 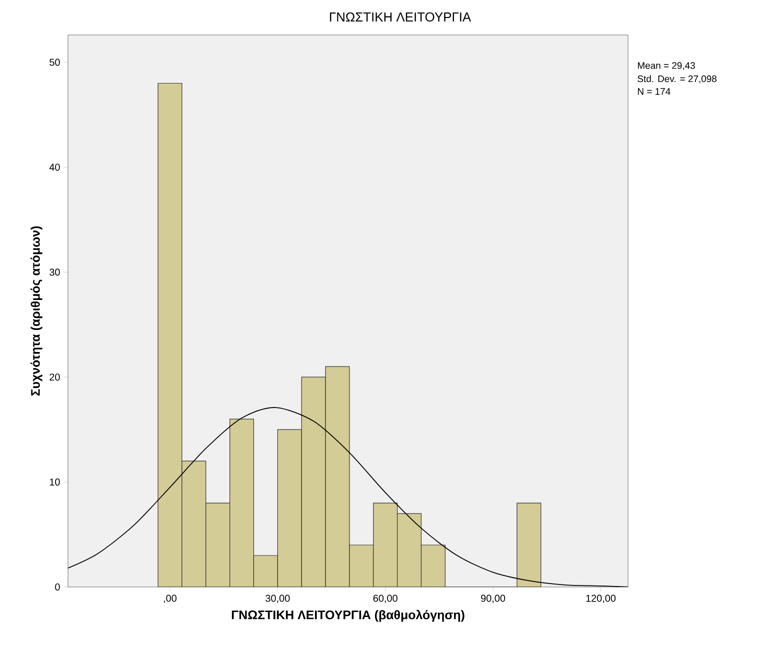 I want to click on text: Std. Dev. = 27,098, so click(x=677, y=79).